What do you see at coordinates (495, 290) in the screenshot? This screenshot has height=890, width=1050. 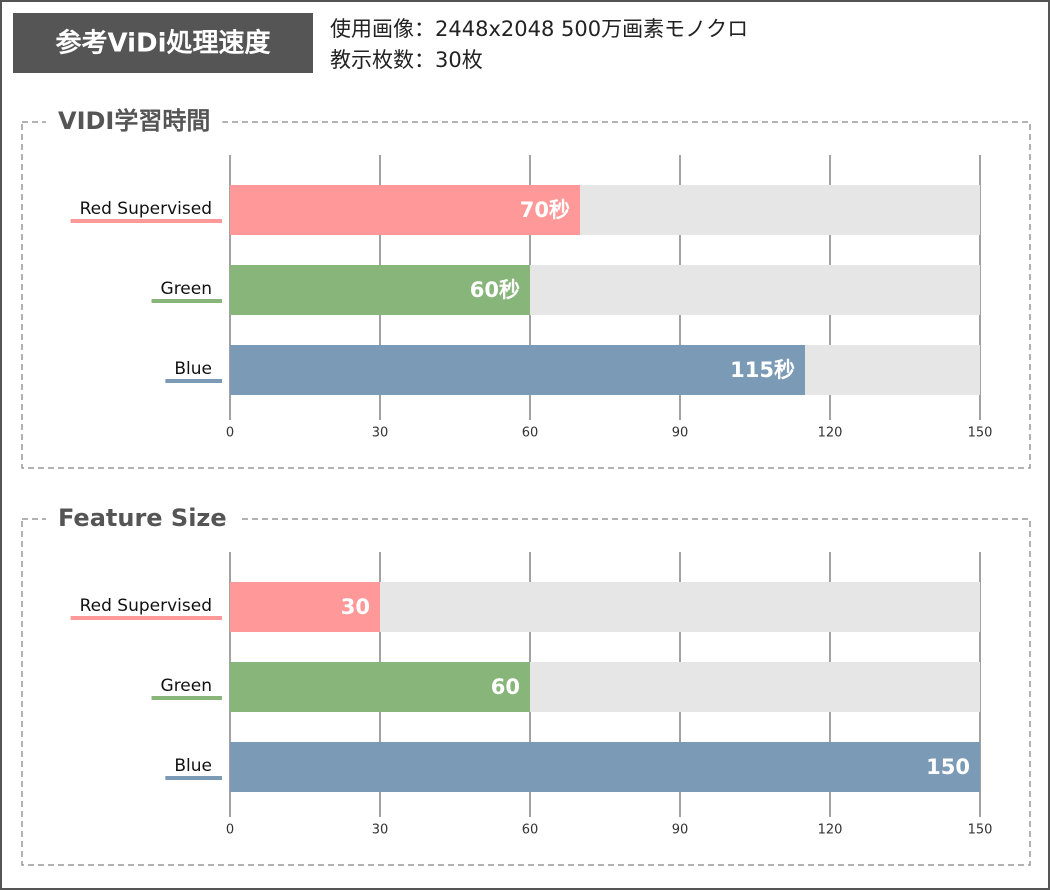 I see `value-label: 60秒` at bounding box center [495, 290].